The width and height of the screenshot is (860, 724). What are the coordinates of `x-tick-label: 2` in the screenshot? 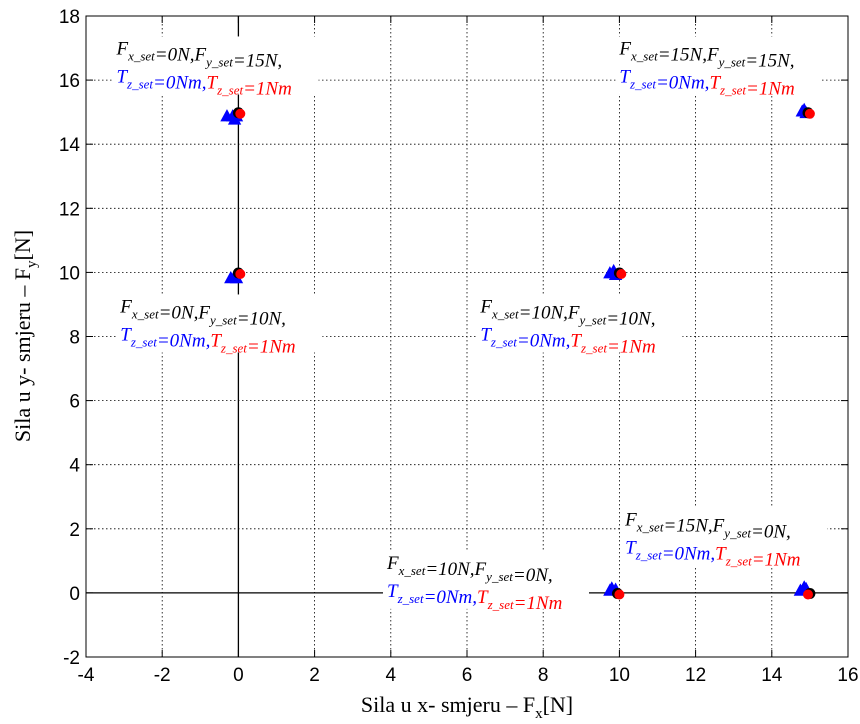 It's located at (314, 675).